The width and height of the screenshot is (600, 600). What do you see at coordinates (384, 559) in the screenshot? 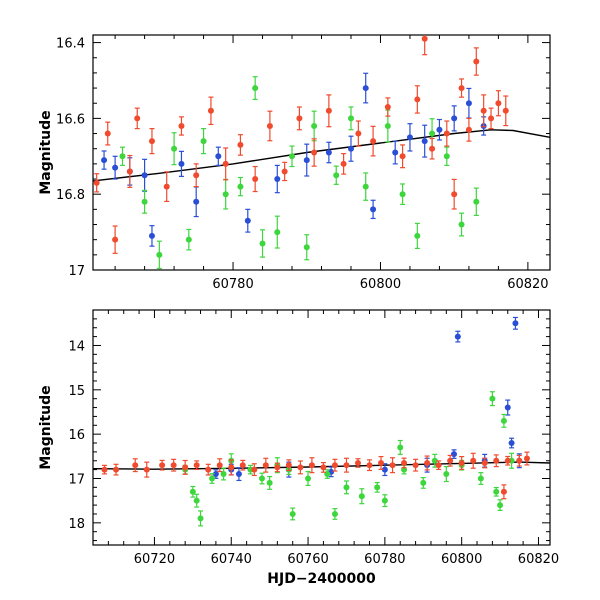
I see `x-tick-label: 60780` at bounding box center [384, 559].